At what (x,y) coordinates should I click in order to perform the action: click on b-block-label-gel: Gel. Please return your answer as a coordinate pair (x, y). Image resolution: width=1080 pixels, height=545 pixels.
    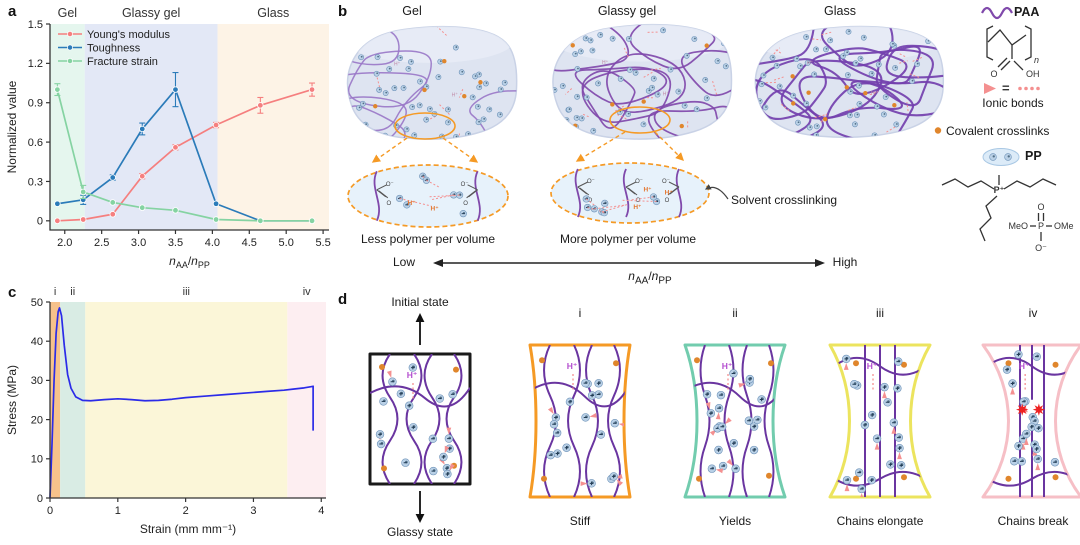
    Looking at the image, I should click on (412, 11).